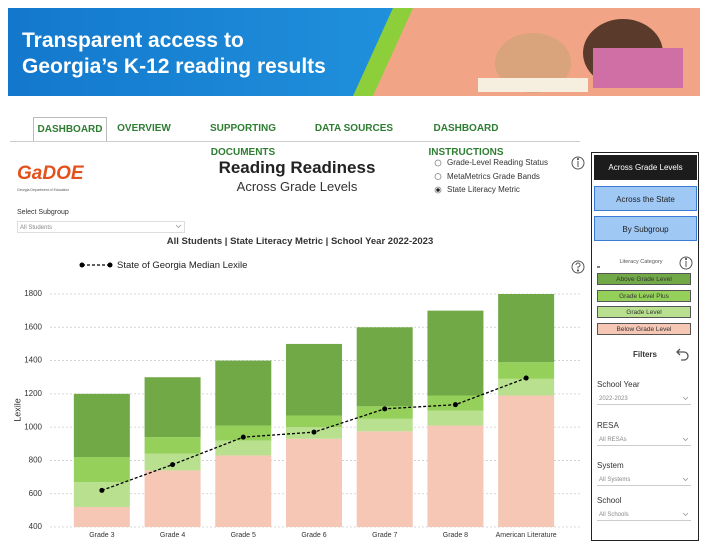  What do you see at coordinates (33, 360) in the screenshot?
I see `y-tick-label: 1400` at bounding box center [33, 360].